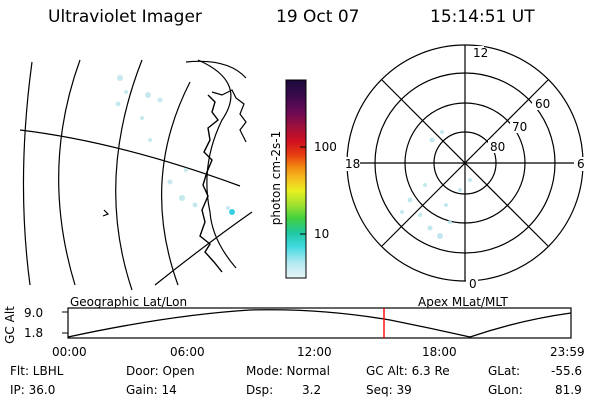  I want to click on polar-mlt-label-0: 0, so click(473, 284).